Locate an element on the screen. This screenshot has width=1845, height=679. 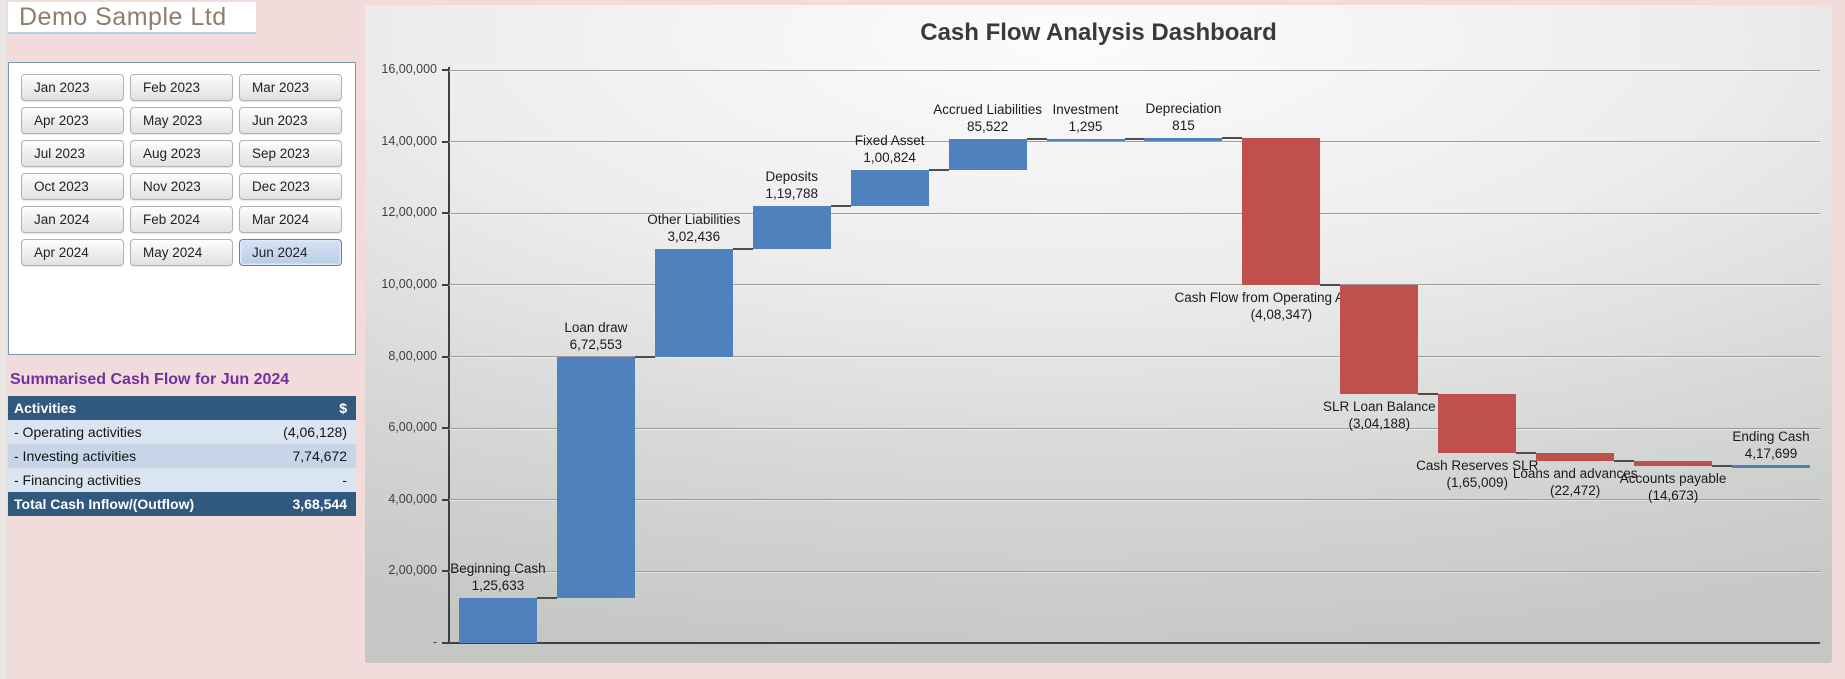
month-button-aug-2023: Aug 2023 is located at coordinates (181, 153).